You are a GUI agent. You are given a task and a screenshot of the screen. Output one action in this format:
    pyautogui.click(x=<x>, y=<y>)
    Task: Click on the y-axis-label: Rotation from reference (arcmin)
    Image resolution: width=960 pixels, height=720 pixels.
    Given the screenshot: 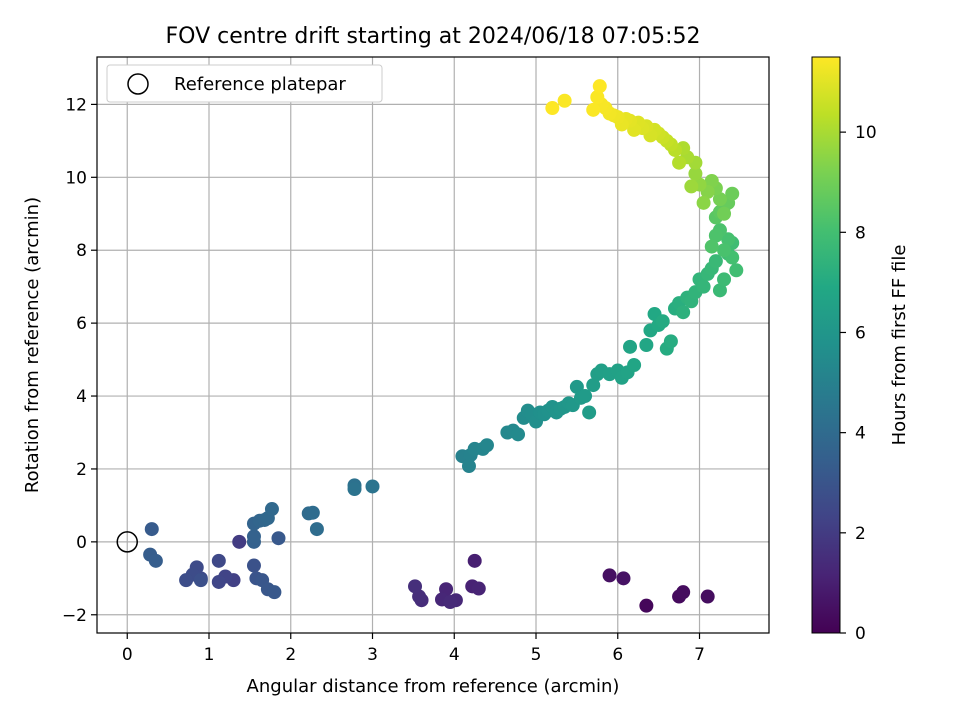 What is the action you would take?
    pyautogui.click(x=32, y=345)
    